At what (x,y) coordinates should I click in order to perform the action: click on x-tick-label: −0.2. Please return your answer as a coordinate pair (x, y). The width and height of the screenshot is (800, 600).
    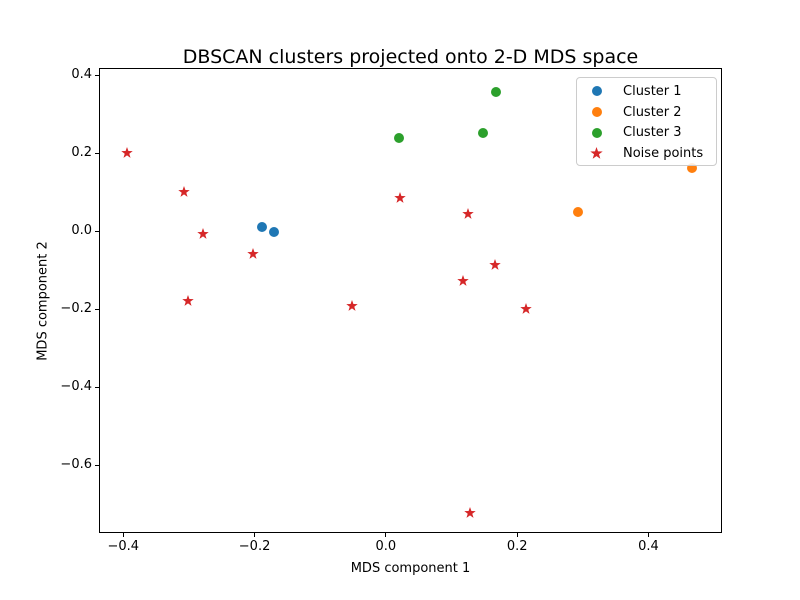
    Looking at the image, I should click on (254, 546).